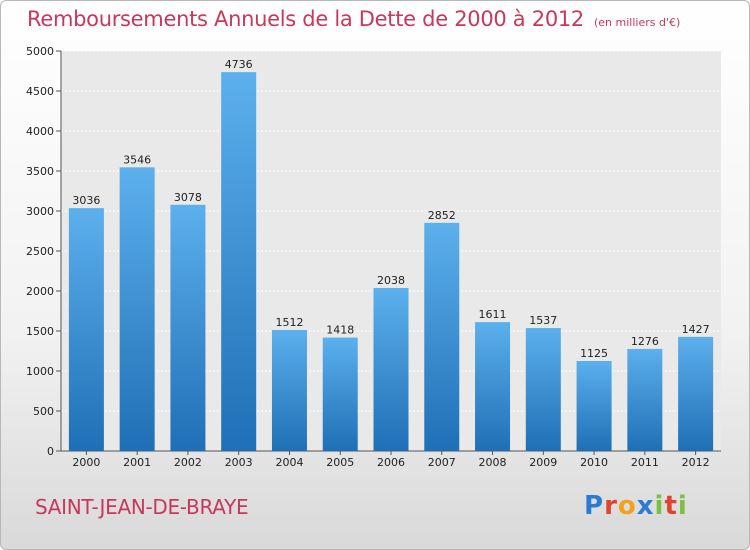  Describe the element at coordinates (442, 336) in the screenshot. I see `bar-2007` at that location.